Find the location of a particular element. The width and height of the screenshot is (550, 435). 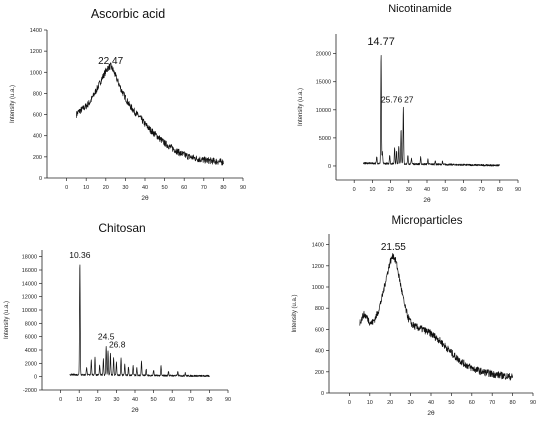

peak-label: 27 is located at coordinates (409, 100).